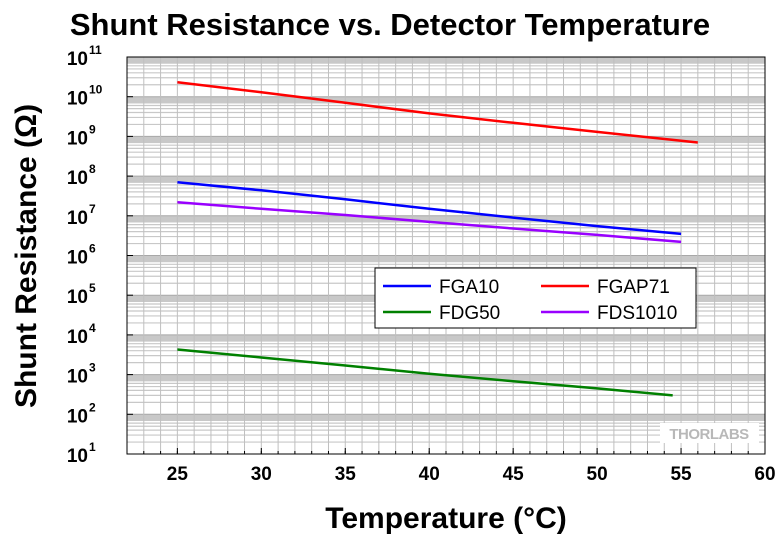 The image size is (780, 536). Describe the element at coordinates (445, 518) in the screenshot. I see `x-axis-label: Temperature (°C)` at that location.